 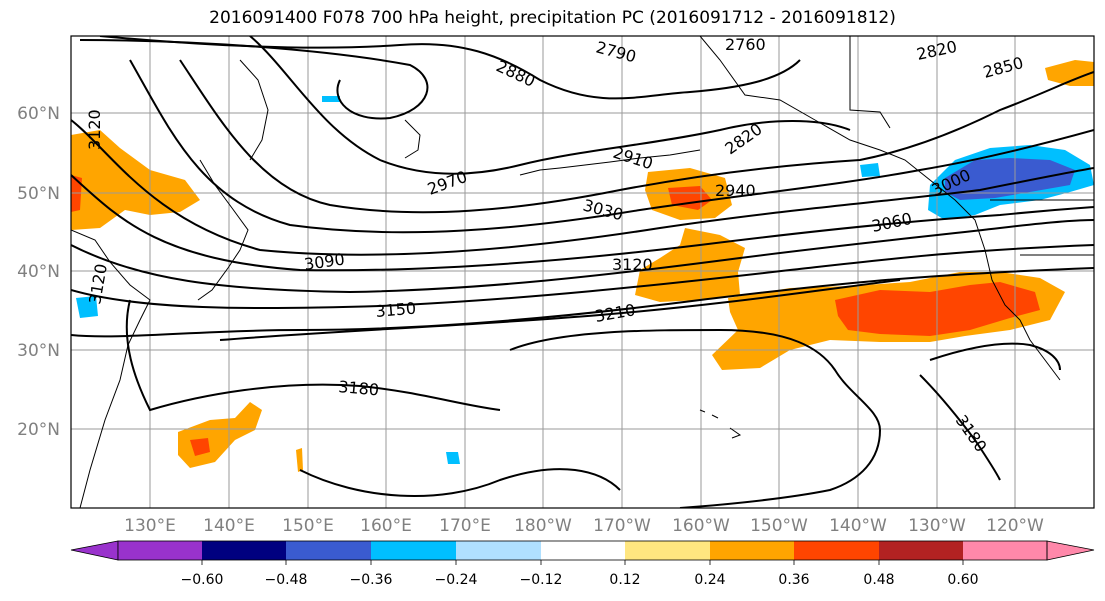 What do you see at coordinates (701, 526) in the screenshot?
I see `lon-label: 160°W` at bounding box center [701, 526].